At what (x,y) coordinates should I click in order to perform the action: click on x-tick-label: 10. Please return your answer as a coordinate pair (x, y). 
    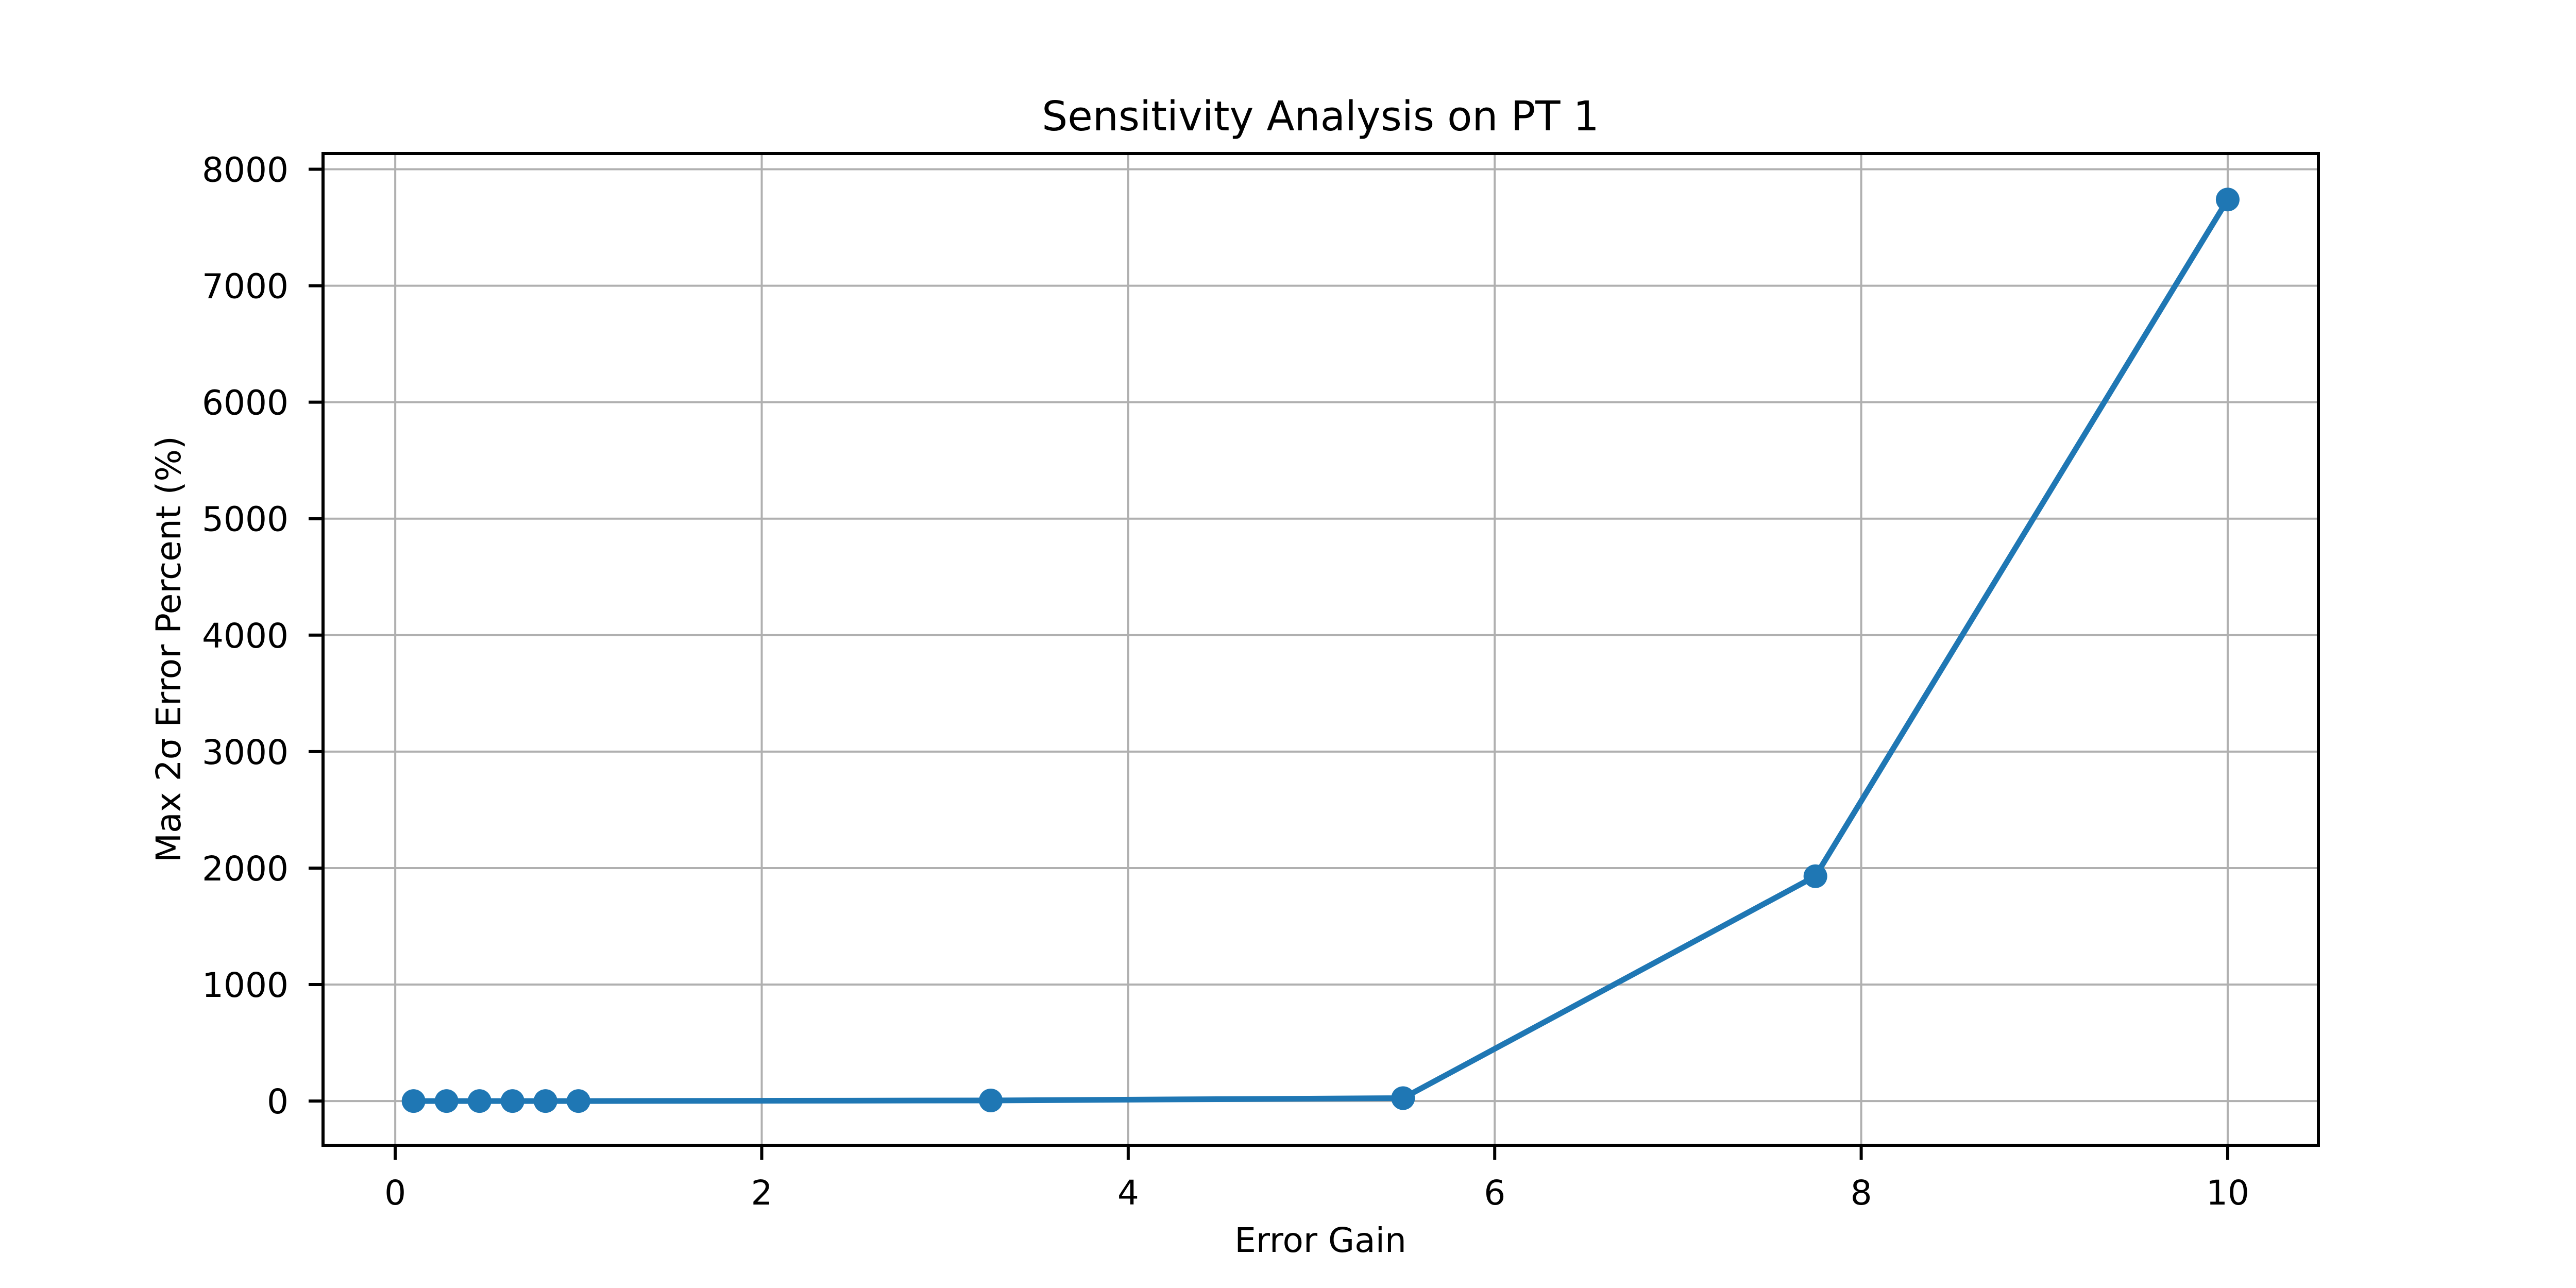
    Looking at the image, I should click on (2227, 1193).